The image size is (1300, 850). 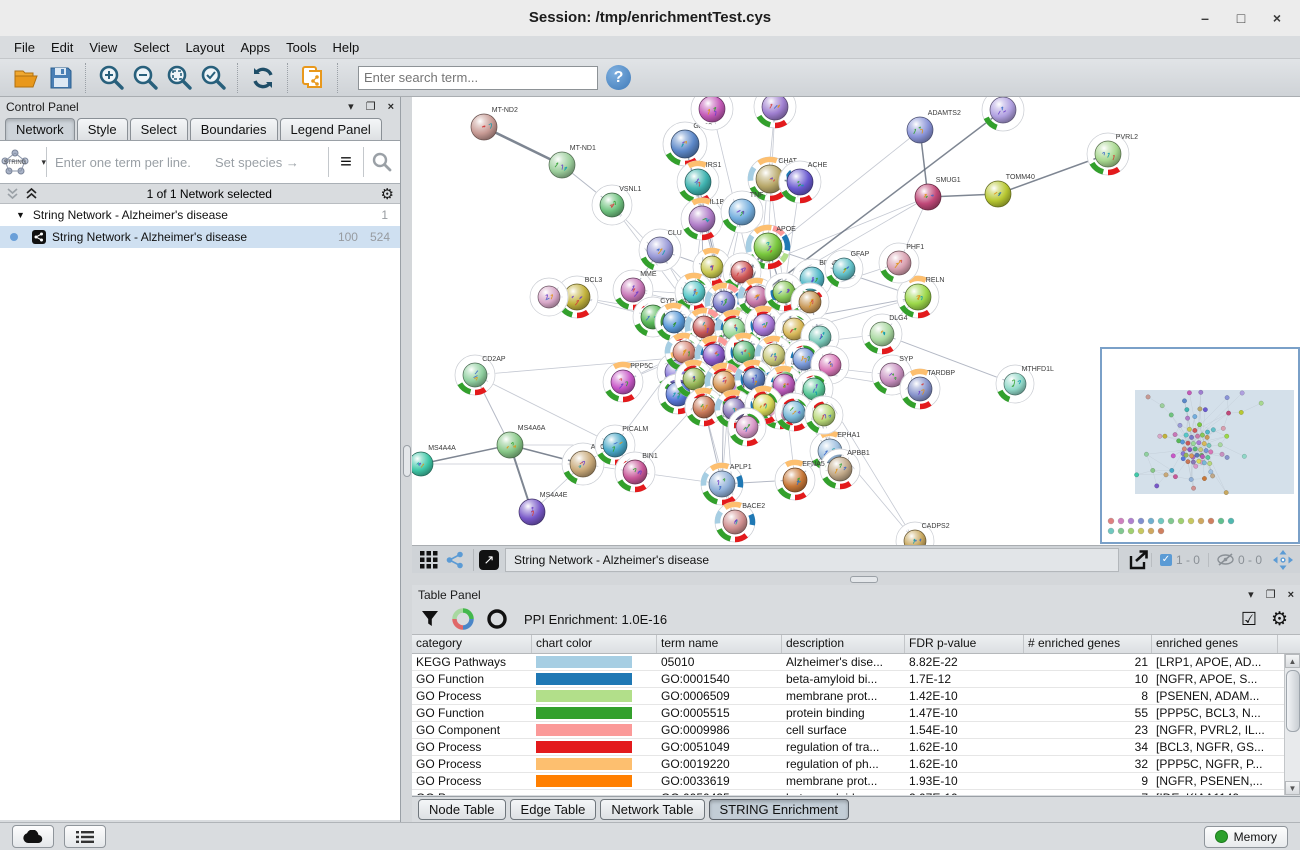 What do you see at coordinates (478, 77) in the screenshot?
I see `search-input` at bounding box center [478, 77].